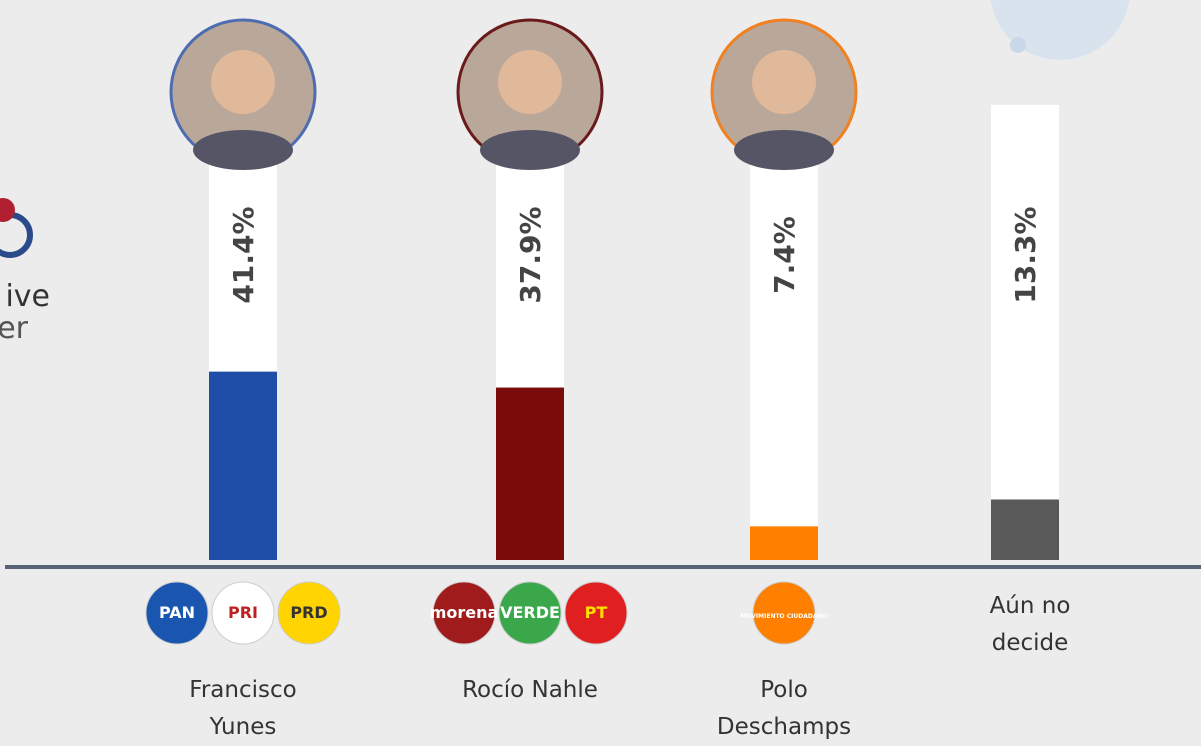 This screenshot has width=1201, height=746. I want to click on category-label: Rocío Nahle, so click(530, 690).